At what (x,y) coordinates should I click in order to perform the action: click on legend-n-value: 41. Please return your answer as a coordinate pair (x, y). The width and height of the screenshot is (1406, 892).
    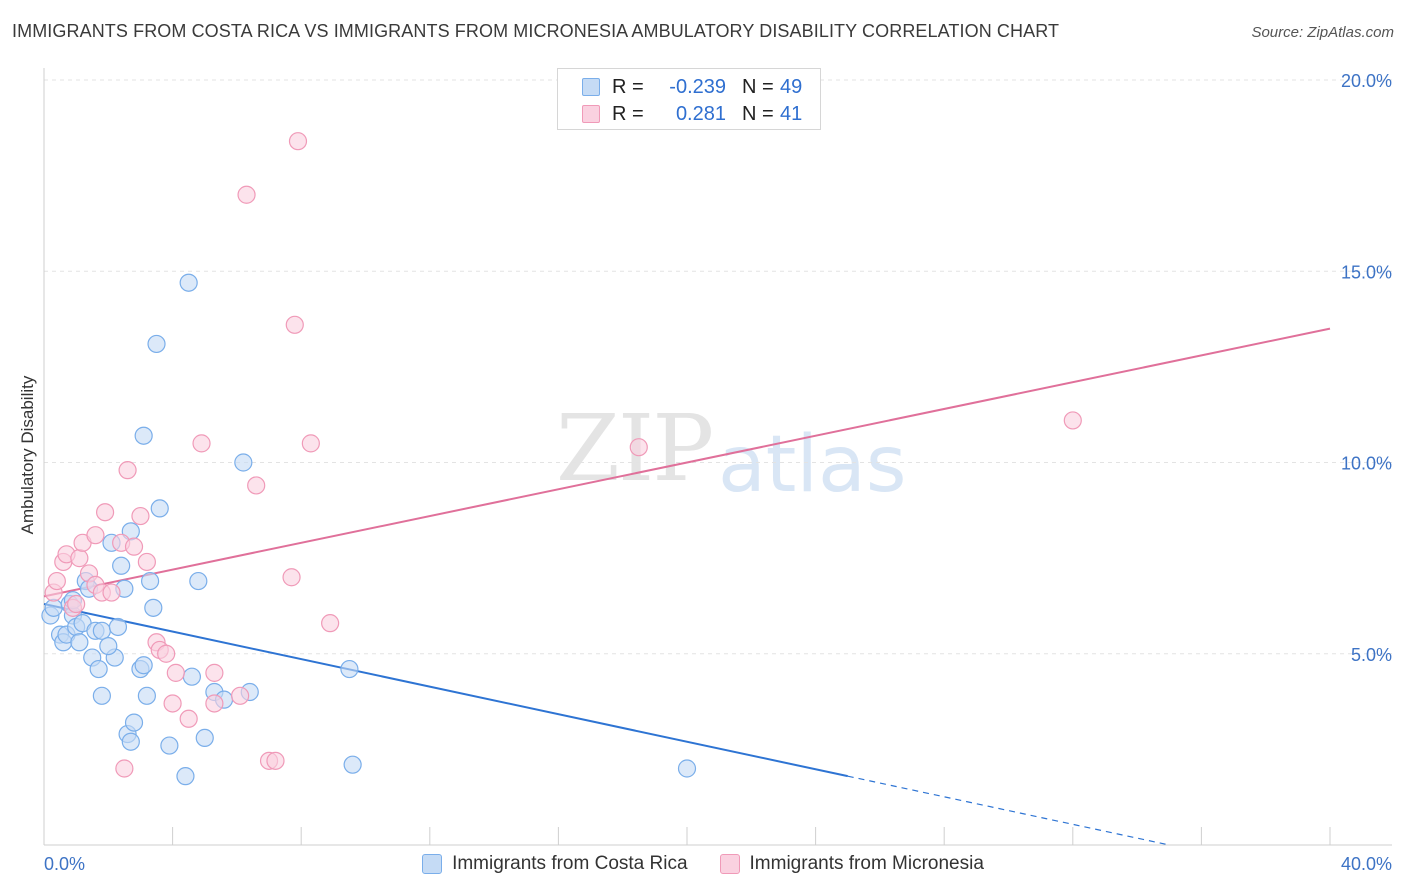
    Looking at the image, I should click on (791, 113).